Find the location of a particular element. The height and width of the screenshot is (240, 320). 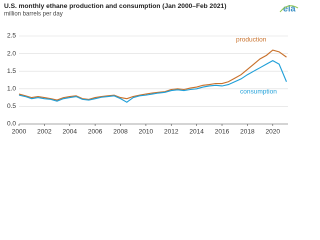

logo-text: eia is located at coordinates (290, 8).